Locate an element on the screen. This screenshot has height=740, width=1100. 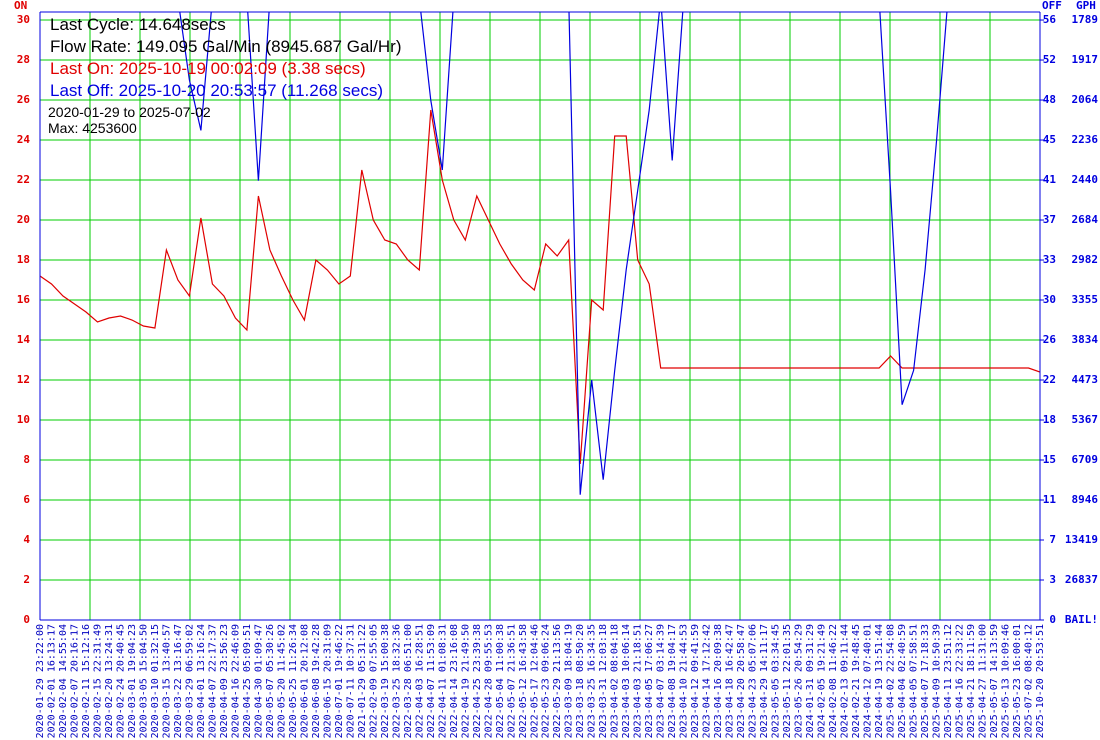
y2-tick-label: 56 is located at coordinates (1050, 19).